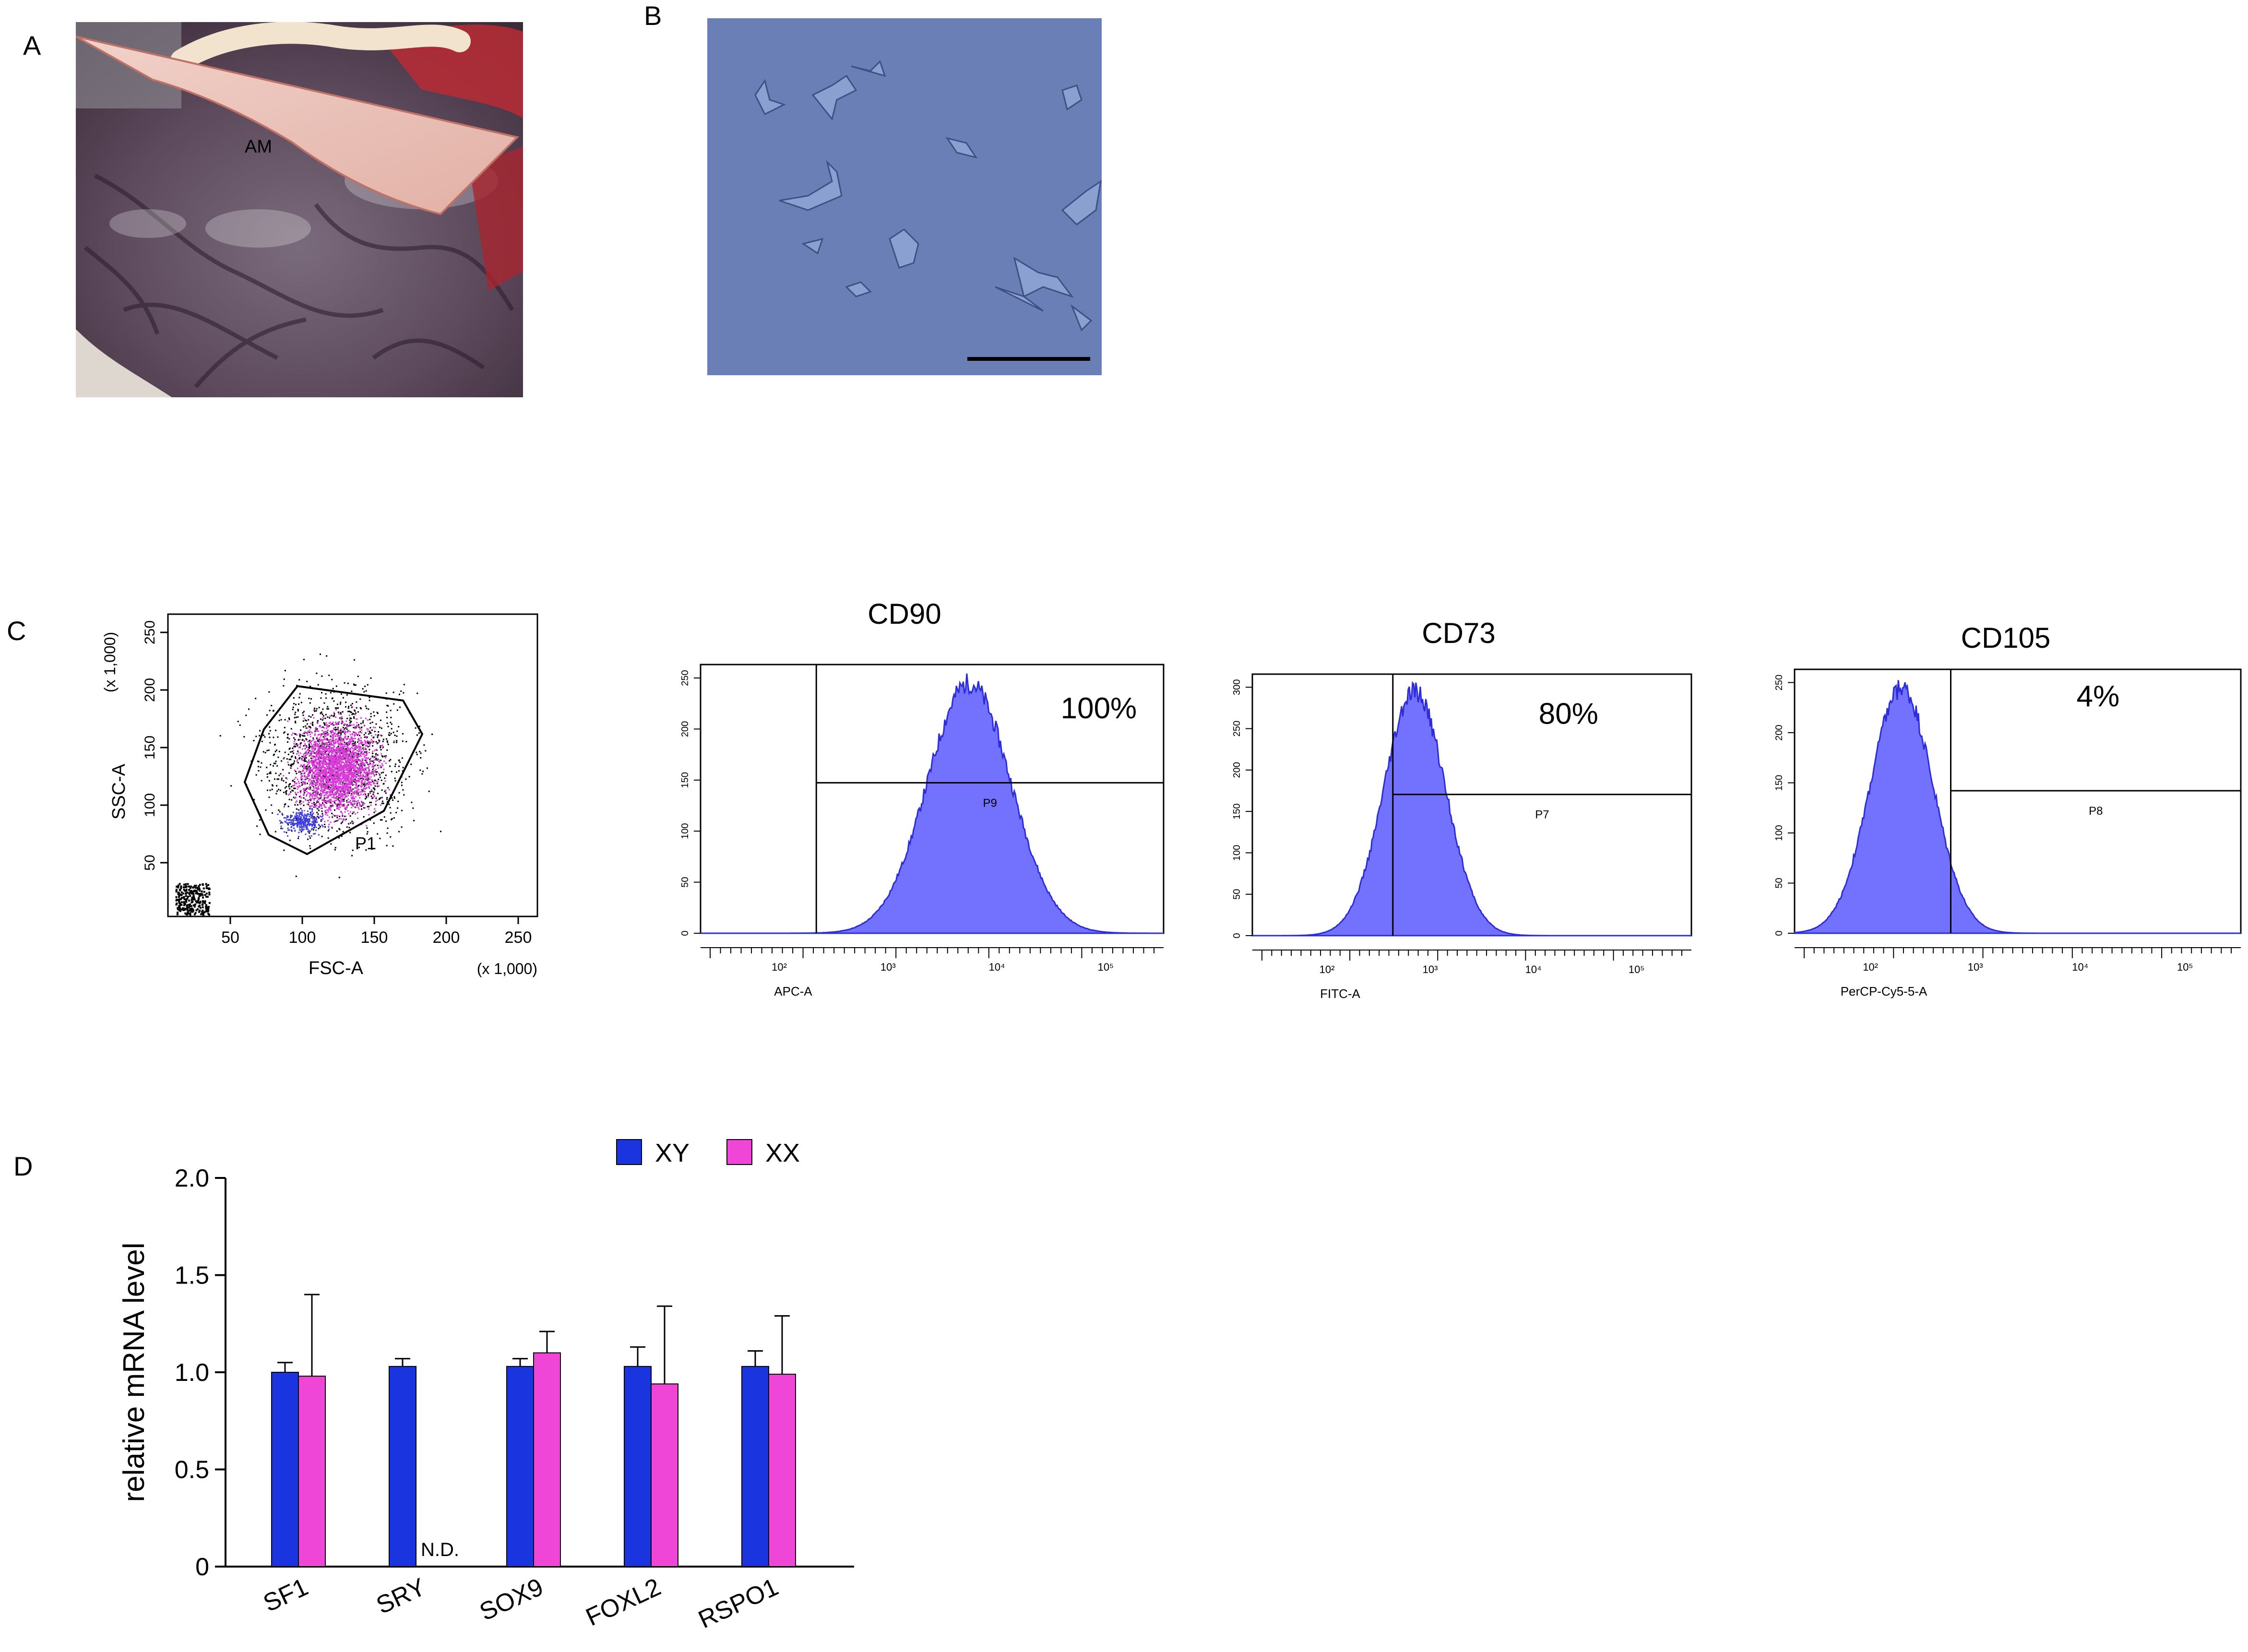 The height and width of the screenshot is (1652, 2248). Describe the element at coordinates (782, 1470) in the screenshot. I see `bar-xx-rspo1` at that location.